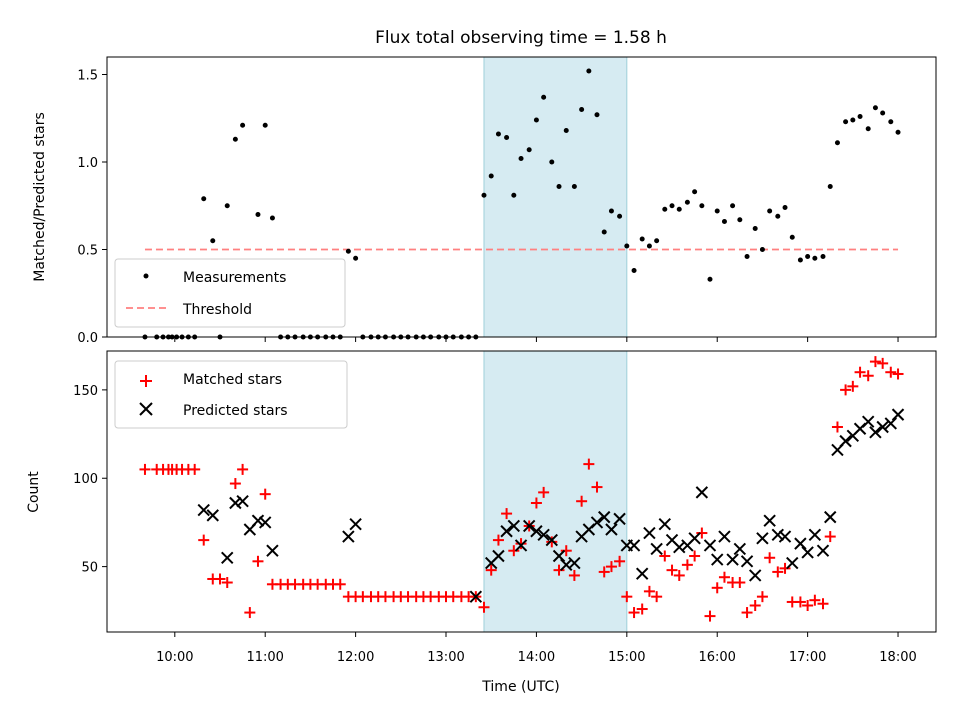  What do you see at coordinates (92, 207) in the screenshot?
I see `top-y-ticks: 0.0 0.5 1.0 1.5` at bounding box center [92, 207].